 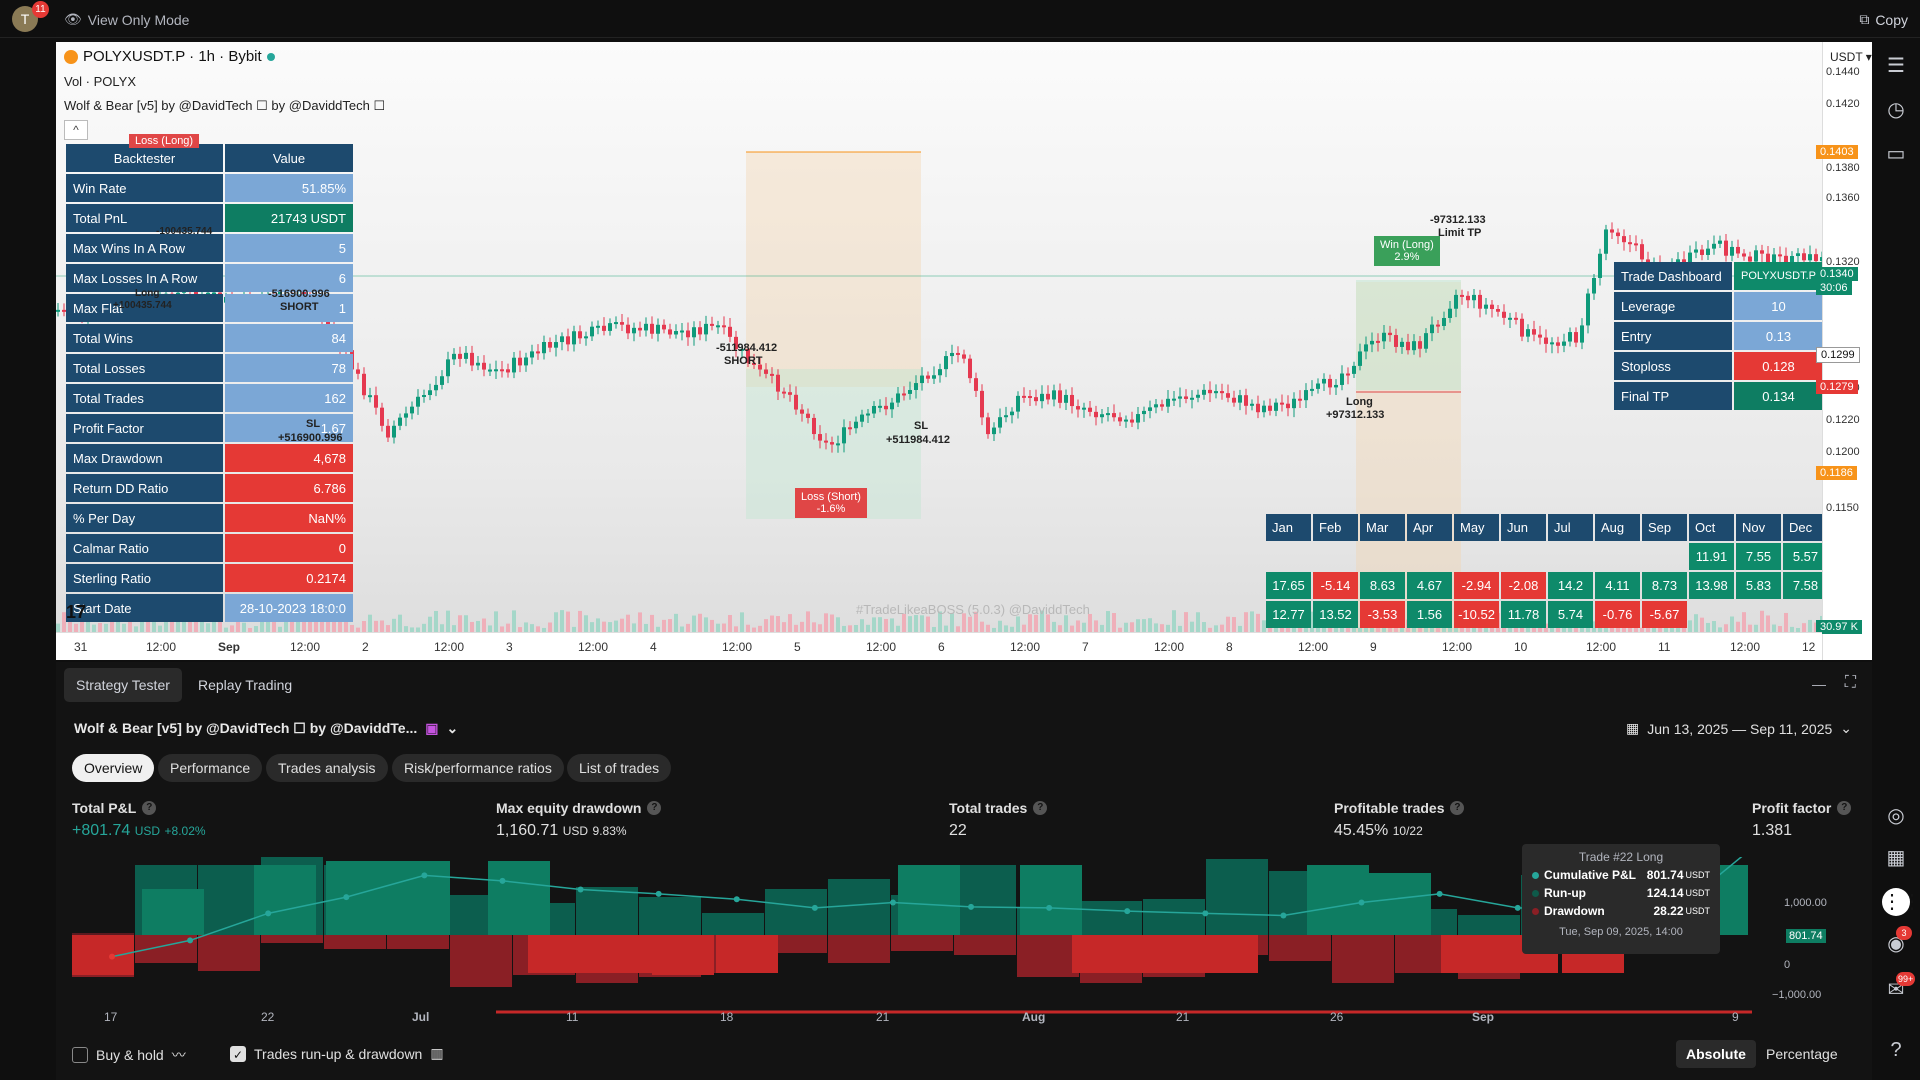 What do you see at coordinates (313, 424) in the screenshot?
I see `trade-annotation: SL` at bounding box center [313, 424].